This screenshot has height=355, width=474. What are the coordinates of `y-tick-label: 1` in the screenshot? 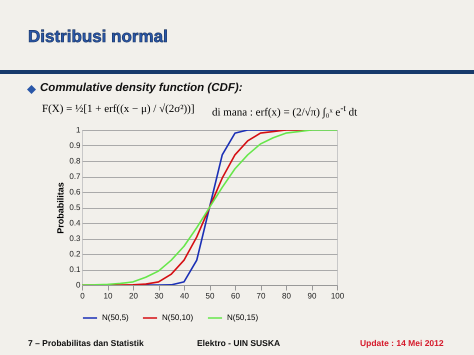 It's located at (79, 130).